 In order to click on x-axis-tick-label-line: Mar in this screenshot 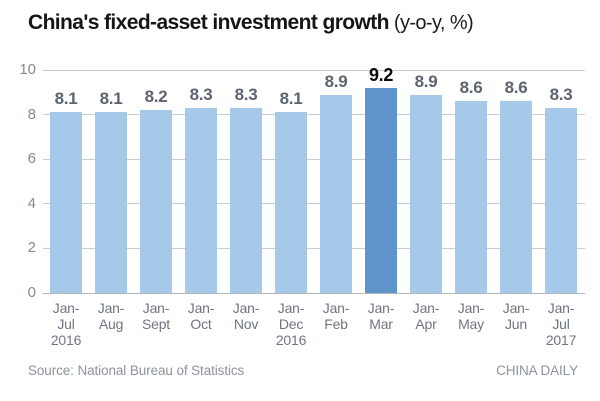, I will do `click(381, 324)`.